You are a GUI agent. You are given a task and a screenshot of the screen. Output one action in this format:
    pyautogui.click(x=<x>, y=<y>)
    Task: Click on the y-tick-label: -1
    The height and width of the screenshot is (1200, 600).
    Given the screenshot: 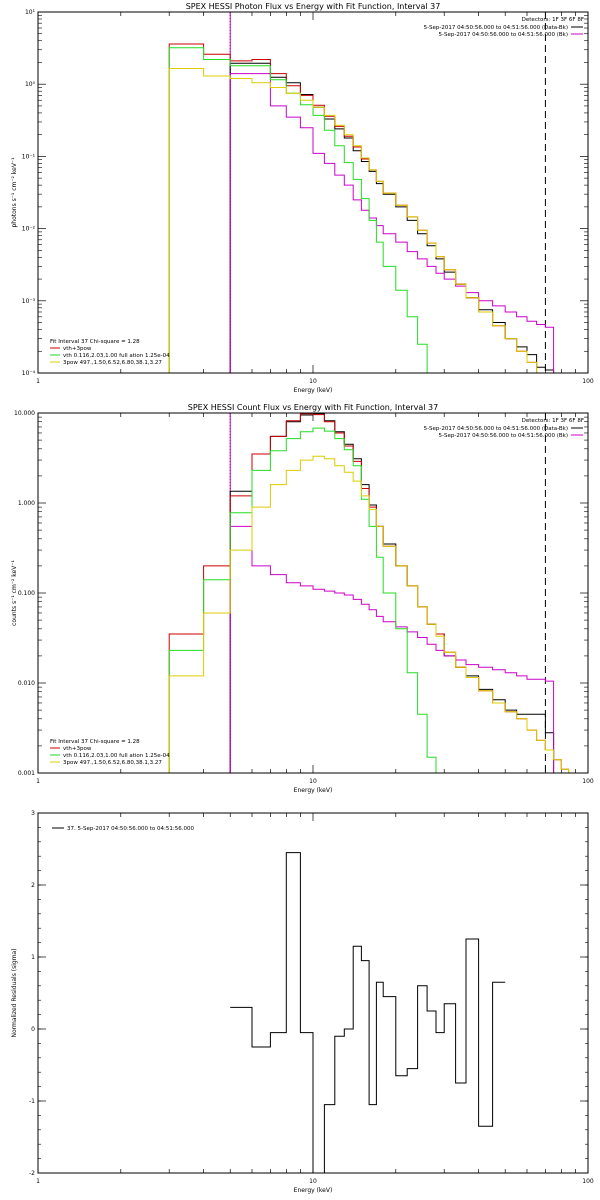 What is the action you would take?
    pyautogui.click(x=32, y=1101)
    